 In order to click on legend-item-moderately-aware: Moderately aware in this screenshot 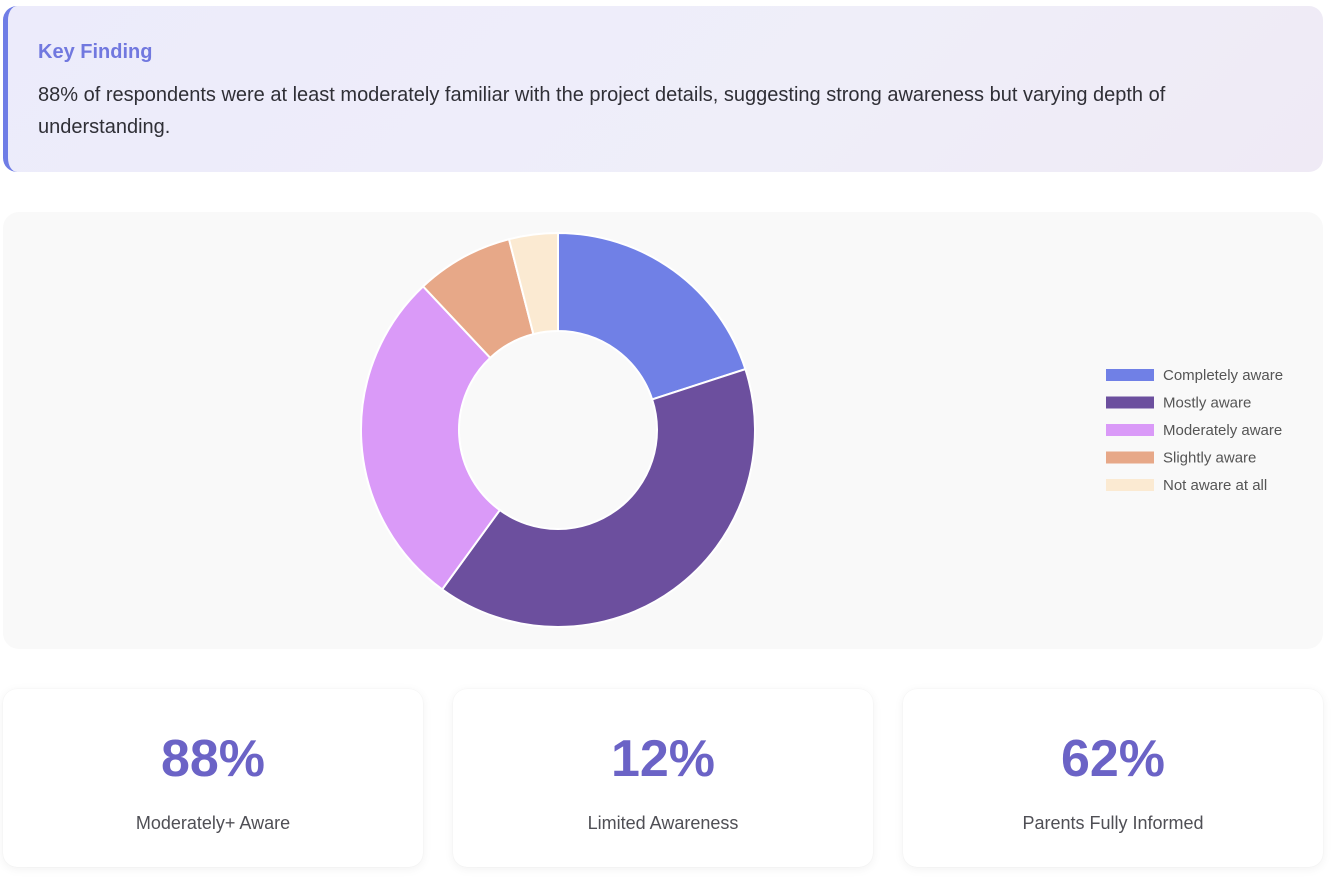, I will do `click(1194, 430)`.